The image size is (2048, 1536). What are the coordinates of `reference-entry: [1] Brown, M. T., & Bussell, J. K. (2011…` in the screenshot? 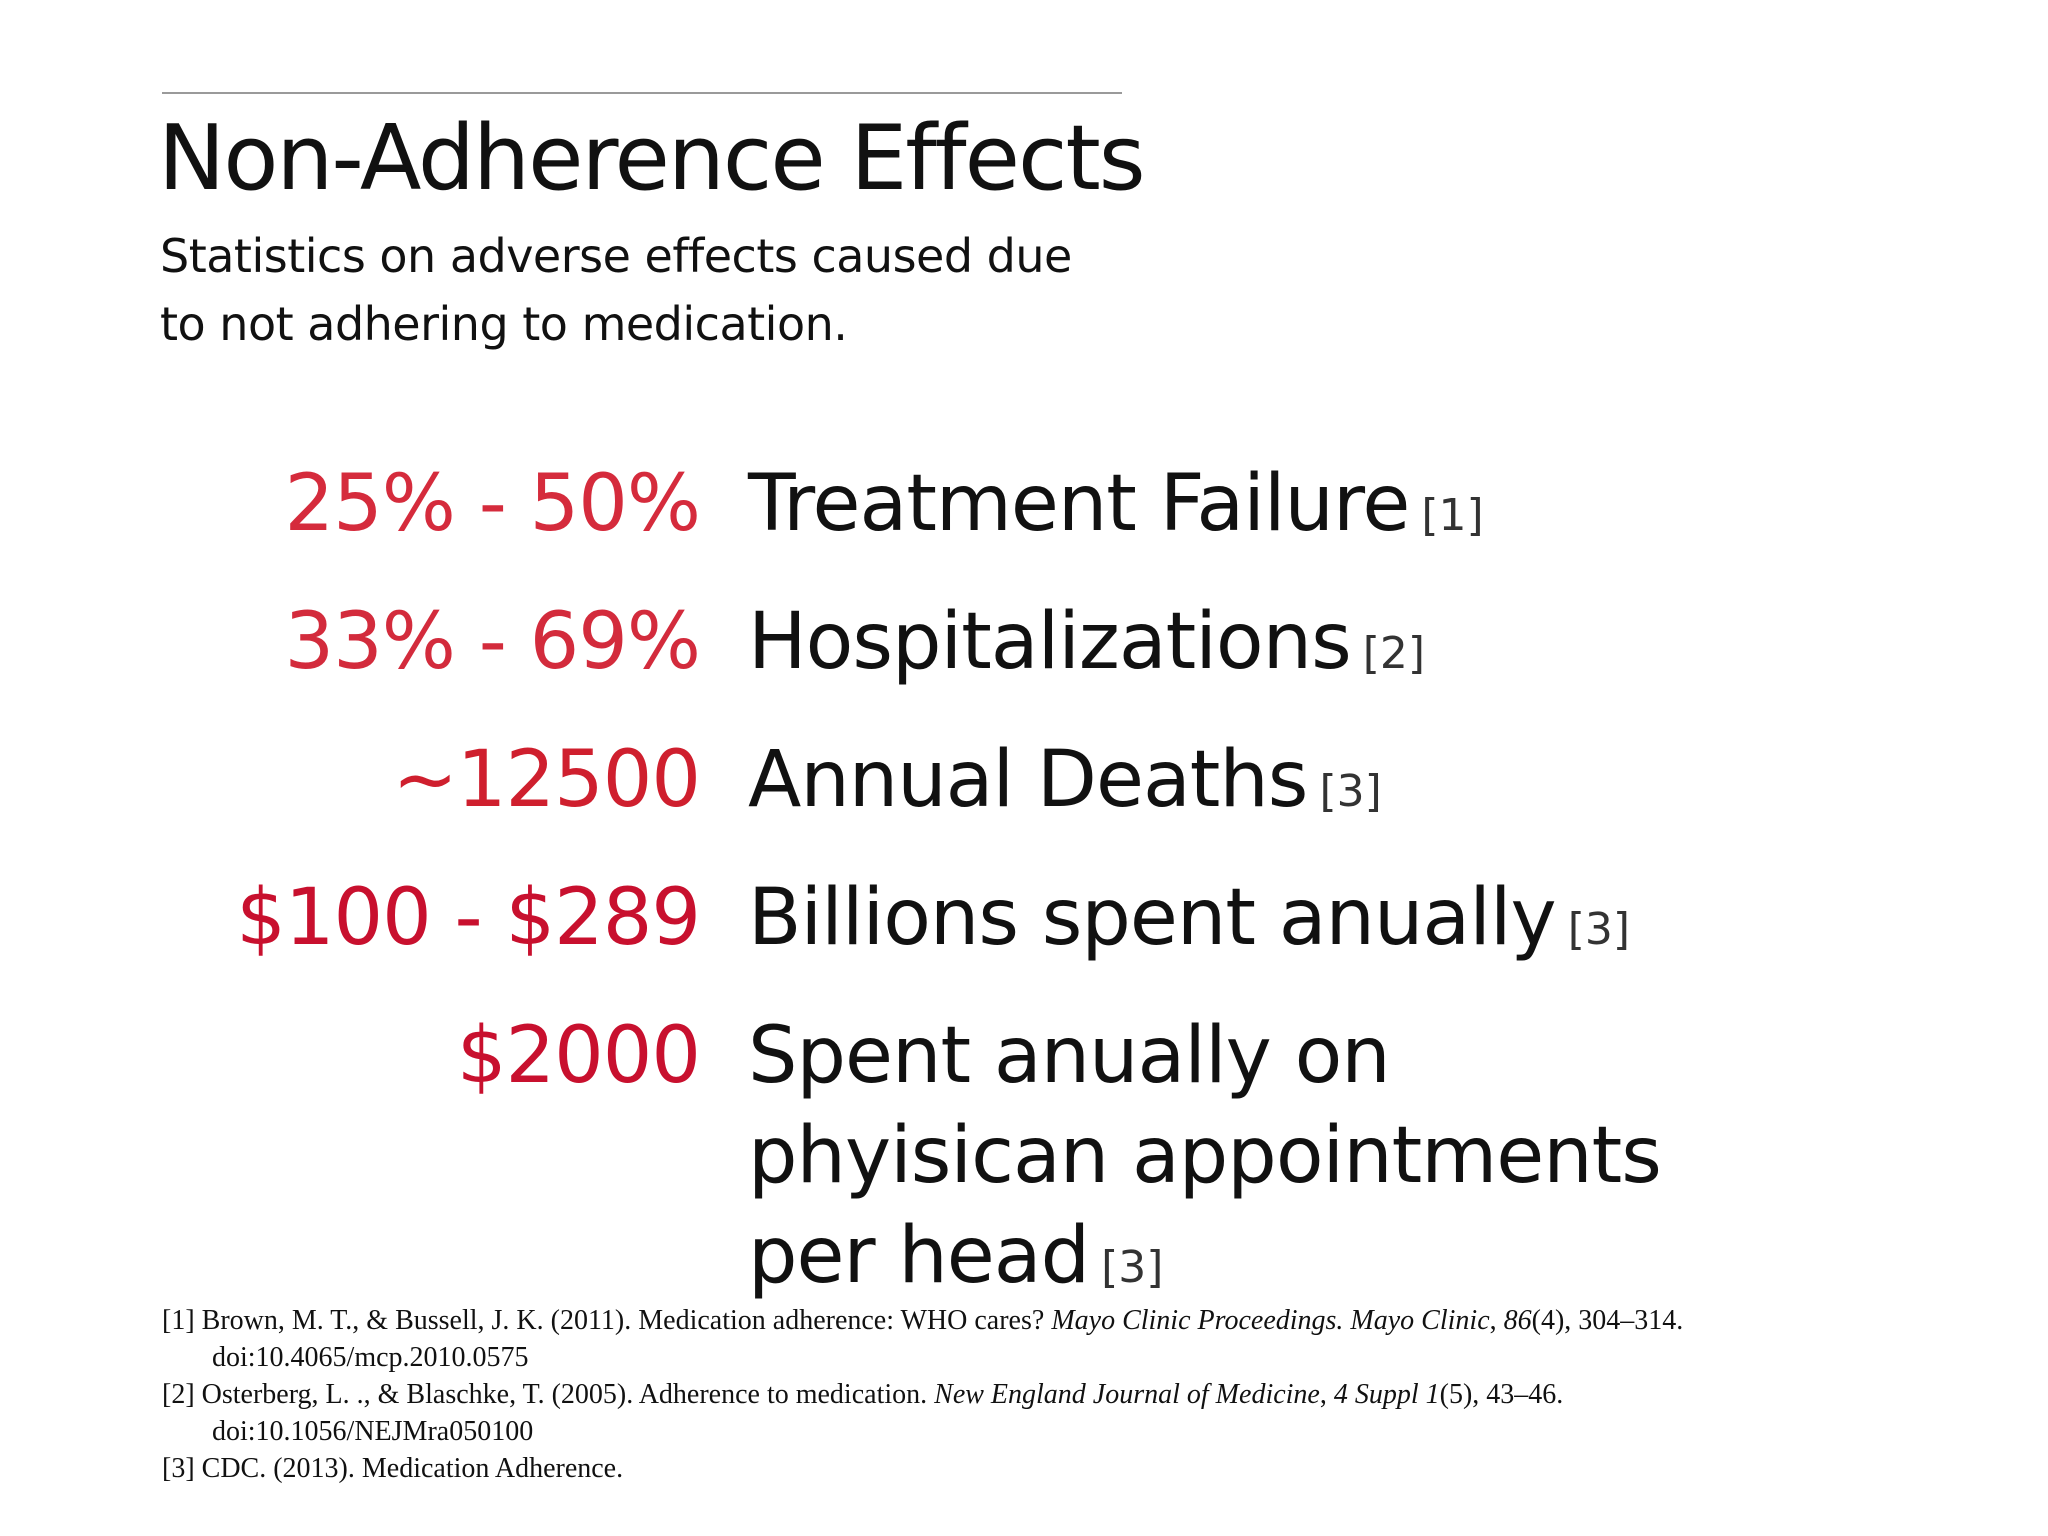 It's located at (952, 1339).